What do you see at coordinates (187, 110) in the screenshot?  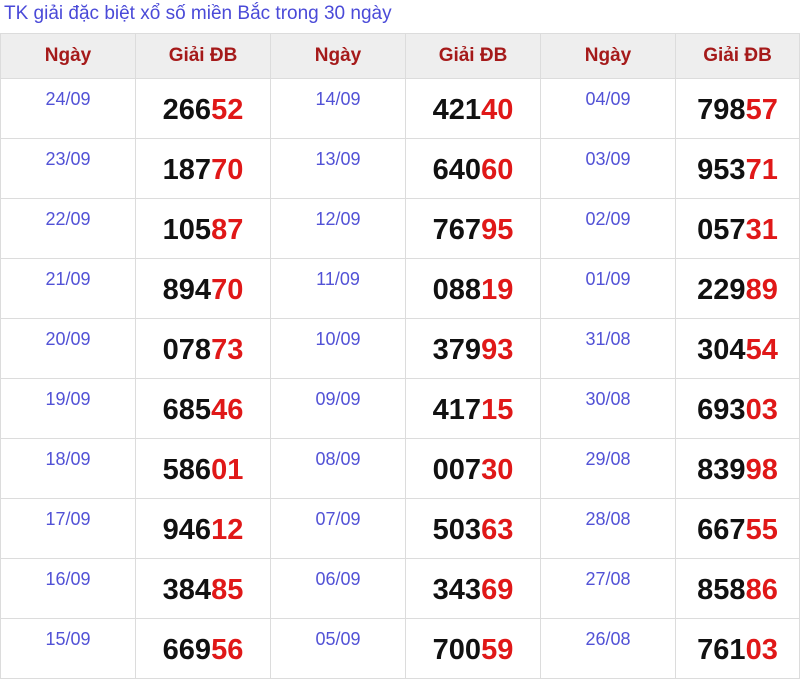 I see `prize-head-digits: 266` at bounding box center [187, 110].